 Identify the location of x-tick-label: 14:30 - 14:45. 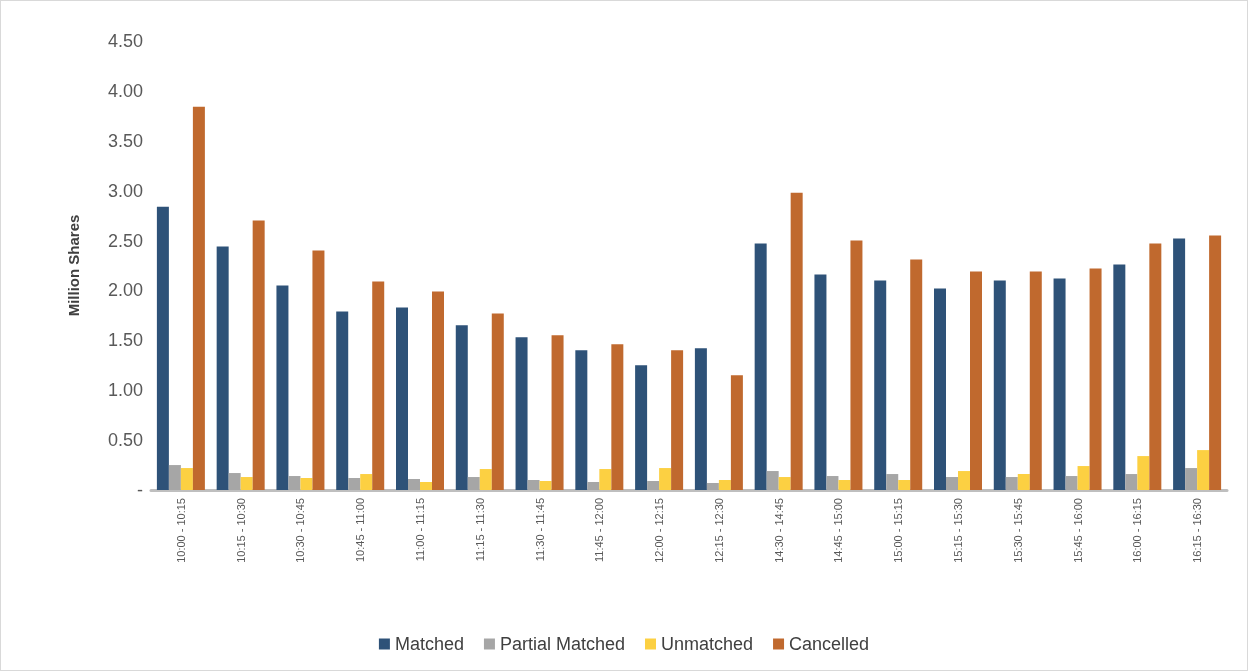
(778, 530).